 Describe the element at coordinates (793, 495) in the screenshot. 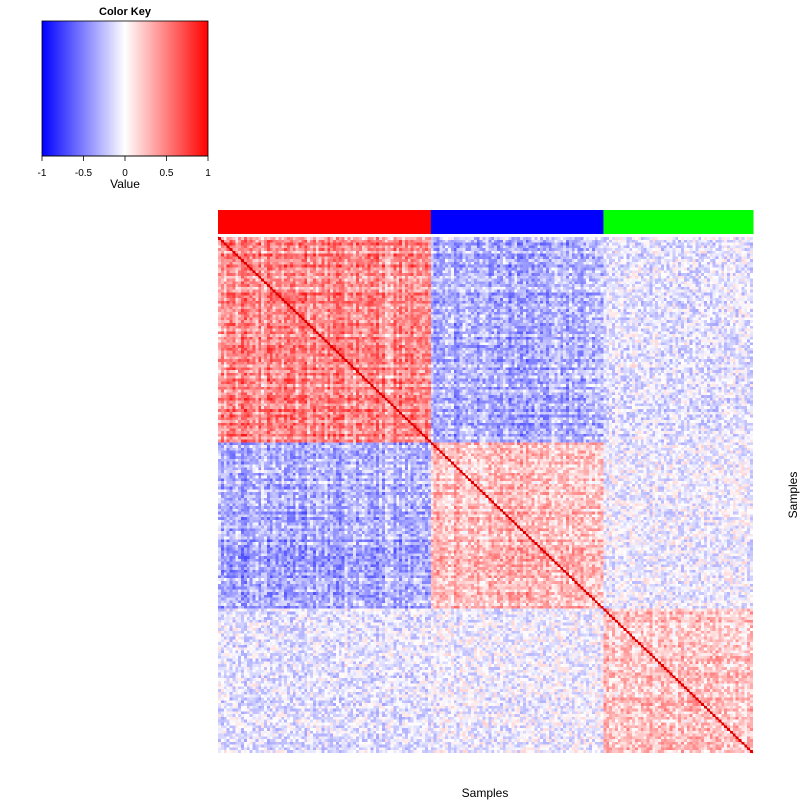

I see `y-axis-label: Samples` at that location.